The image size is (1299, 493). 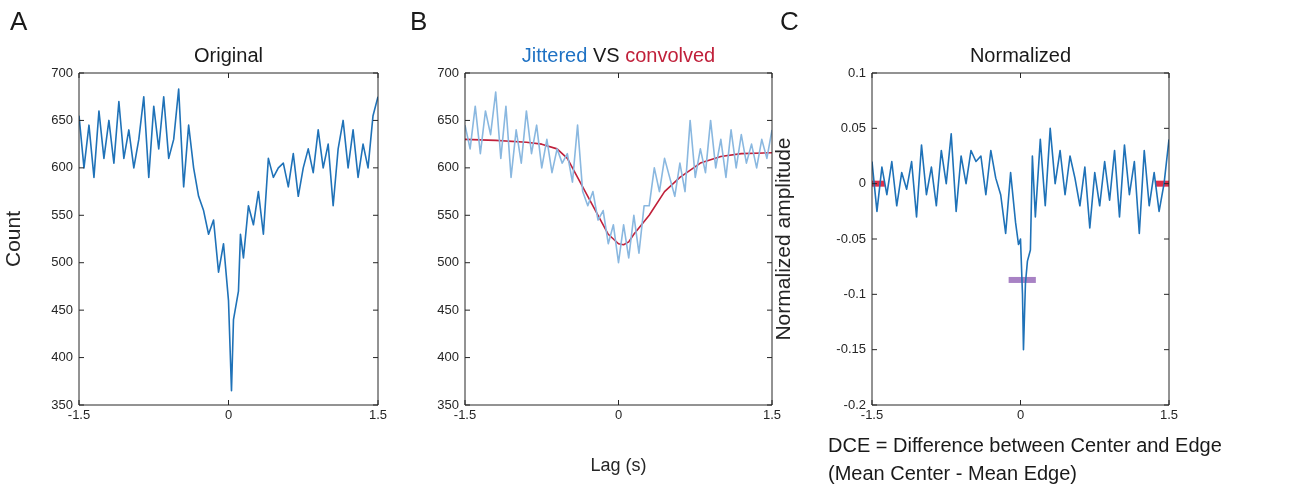 What do you see at coordinates (851, 349) in the screenshot?
I see `y-tick-label: -0.15` at bounding box center [851, 349].